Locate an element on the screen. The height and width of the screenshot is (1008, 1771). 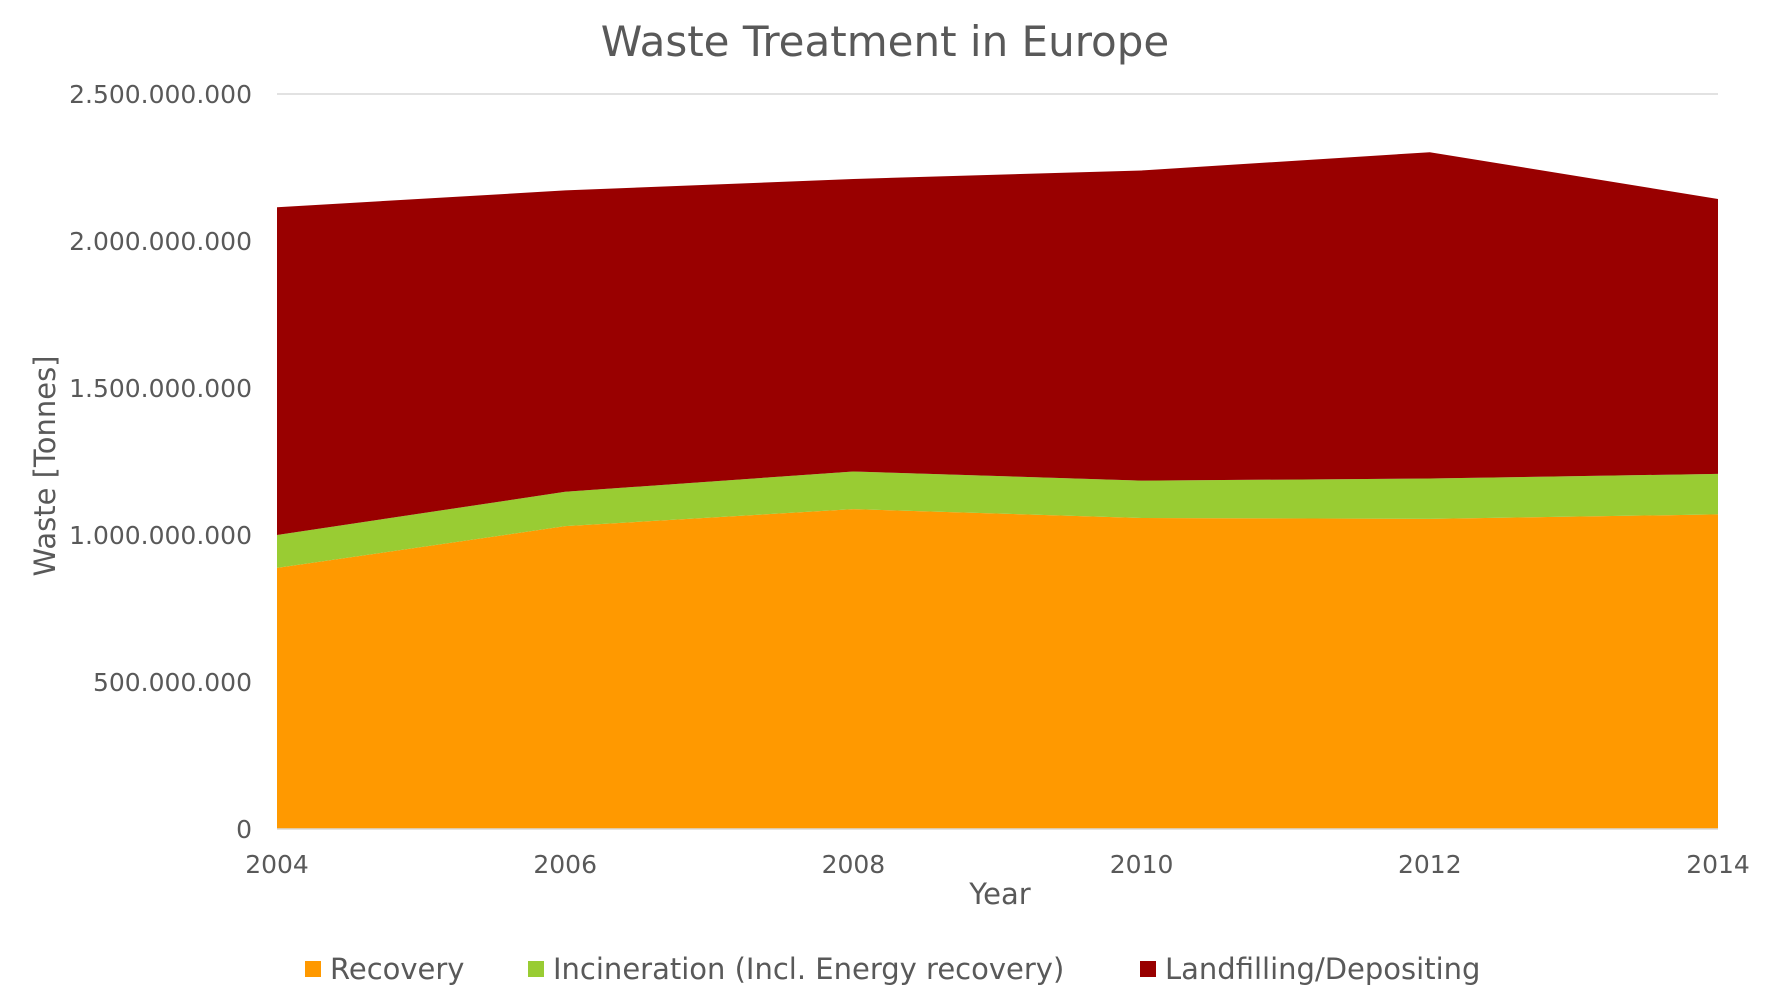
legend-item: Incineration (Incl. Energy recovery) is located at coordinates (796, 969).